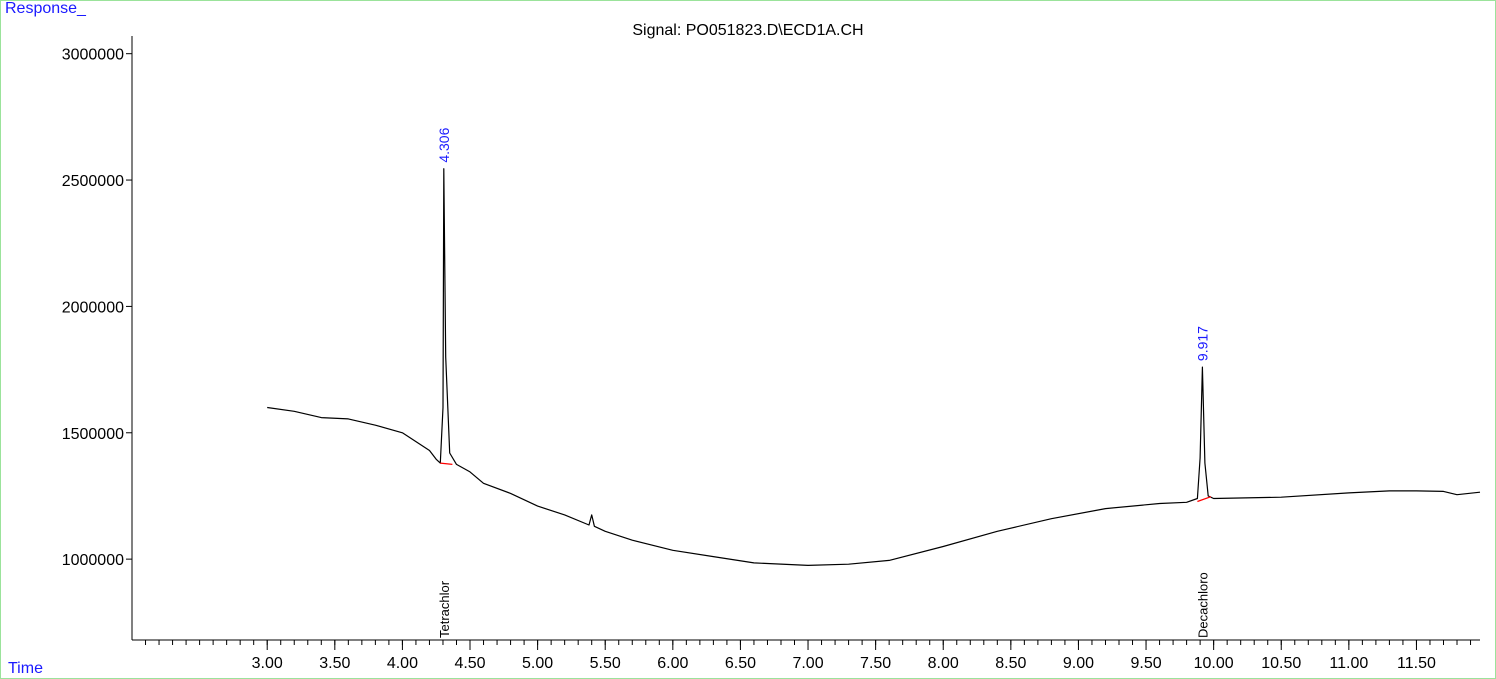 The height and width of the screenshot is (679, 1496). What do you see at coordinates (672, 663) in the screenshot?
I see `x-tick-label: 6.00` at bounding box center [672, 663].